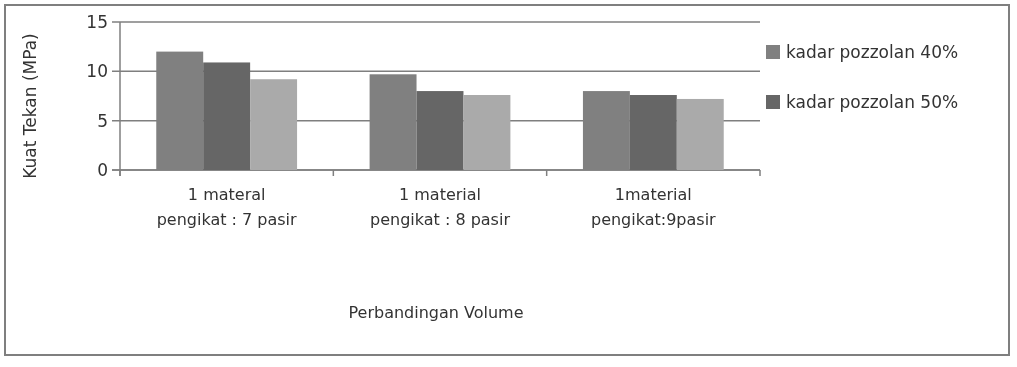 The image size is (1017, 367). What do you see at coordinates (436, 312) in the screenshot?
I see `x-axis-title: Perbandingan Volume` at bounding box center [436, 312].